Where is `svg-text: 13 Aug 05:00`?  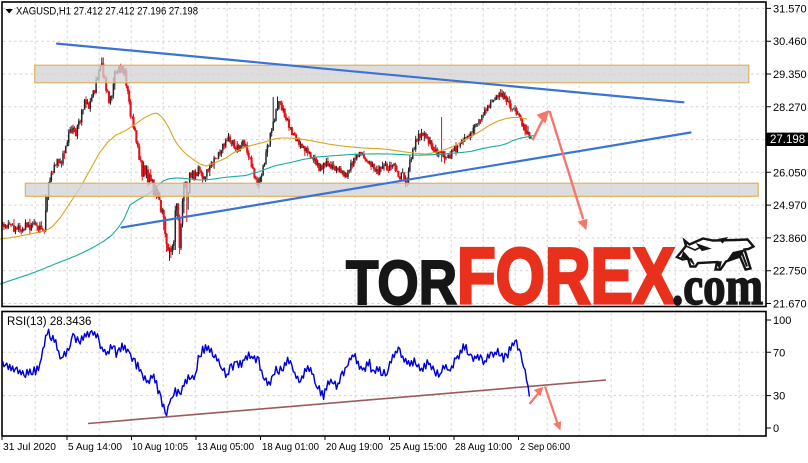
svg-text: 13 Aug 05:00 is located at coordinates (225, 447).